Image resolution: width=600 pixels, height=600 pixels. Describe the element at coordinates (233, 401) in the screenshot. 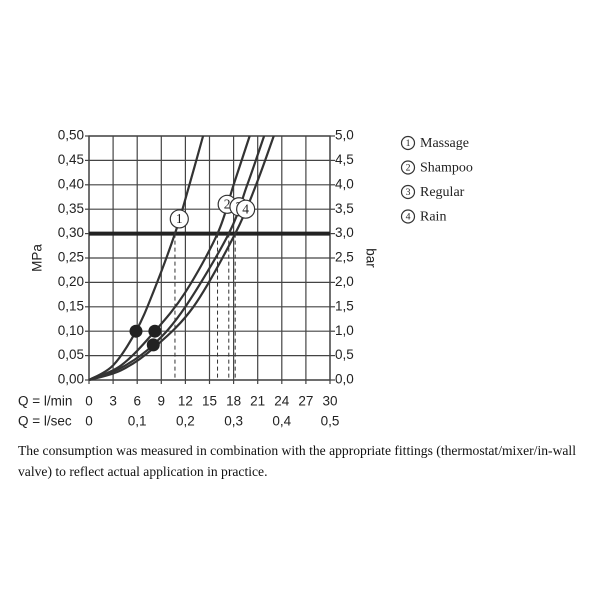

I see `x-tick-label: 18` at that location.